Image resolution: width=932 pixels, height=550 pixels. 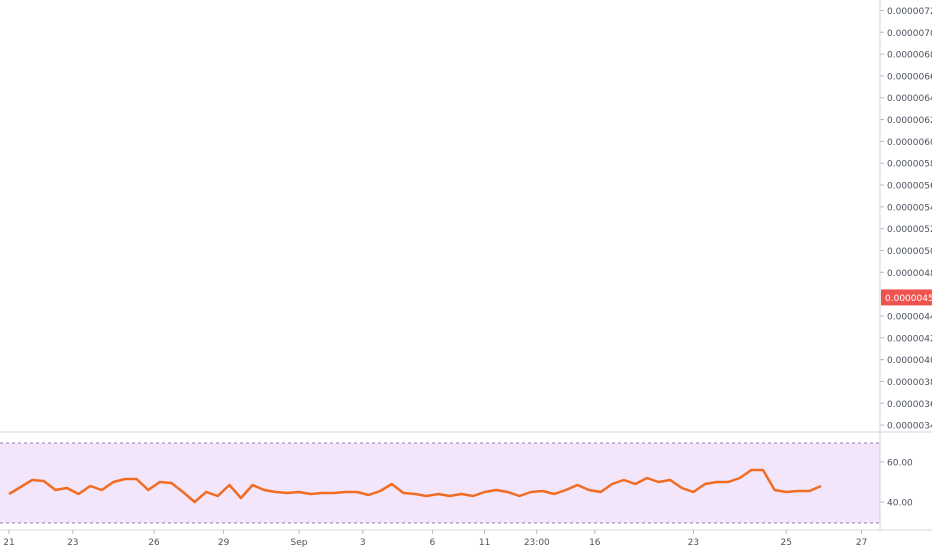 What do you see at coordinates (909, 252) in the screenshot?
I see `price-tick-label: 0.00000500` at bounding box center [909, 252].